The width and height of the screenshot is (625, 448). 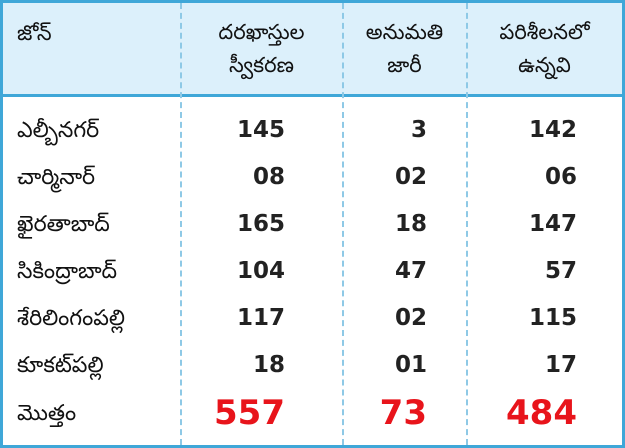 I want to click on table-row: శేరిలింగంపల్లి 117 02 115, so click(x=312, y=318).